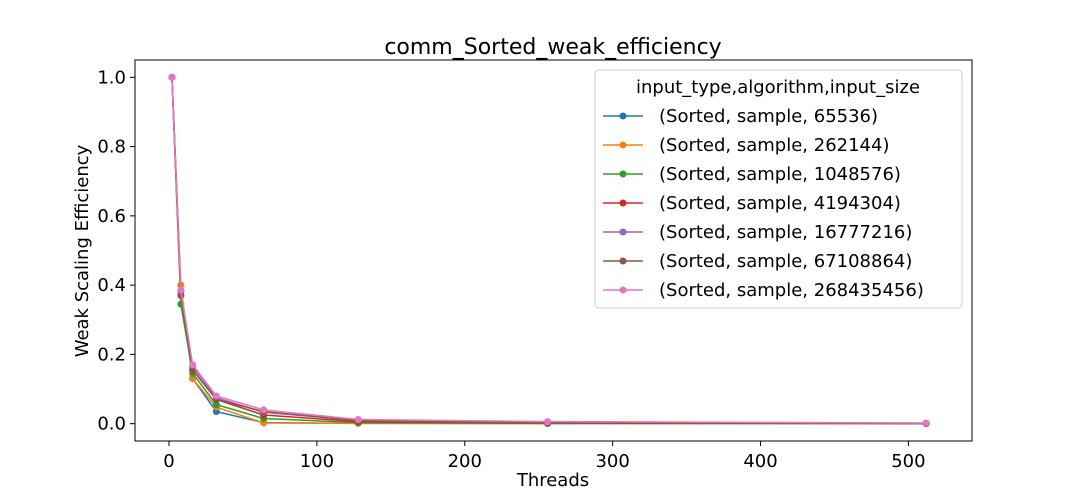  Describe the element at coordinates (111, 354) in the screenshot. I see `y-tick-label: 0.2` at that location.